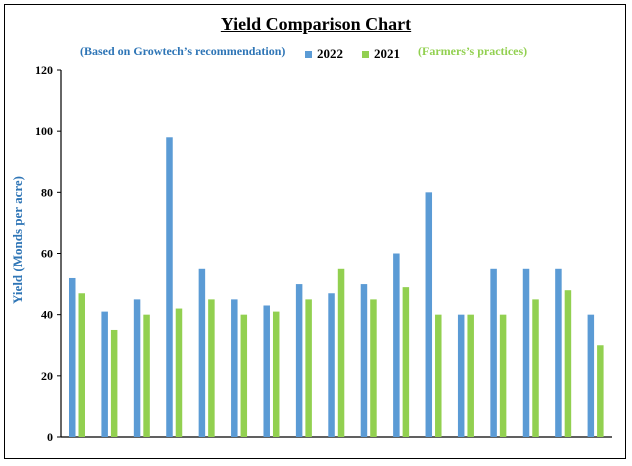  What do you see at coordinates (316, 24) in the screenshot?
I see `chart-title: Yield Comparison Chart` at bounding box center [316, 24].